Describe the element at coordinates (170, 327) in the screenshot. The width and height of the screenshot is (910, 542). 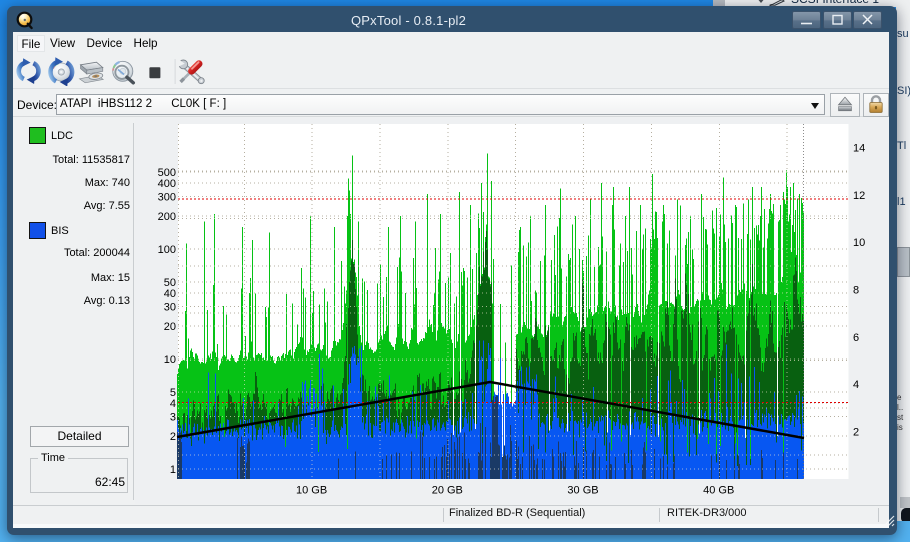
I see `svg-text: 20` at that location.